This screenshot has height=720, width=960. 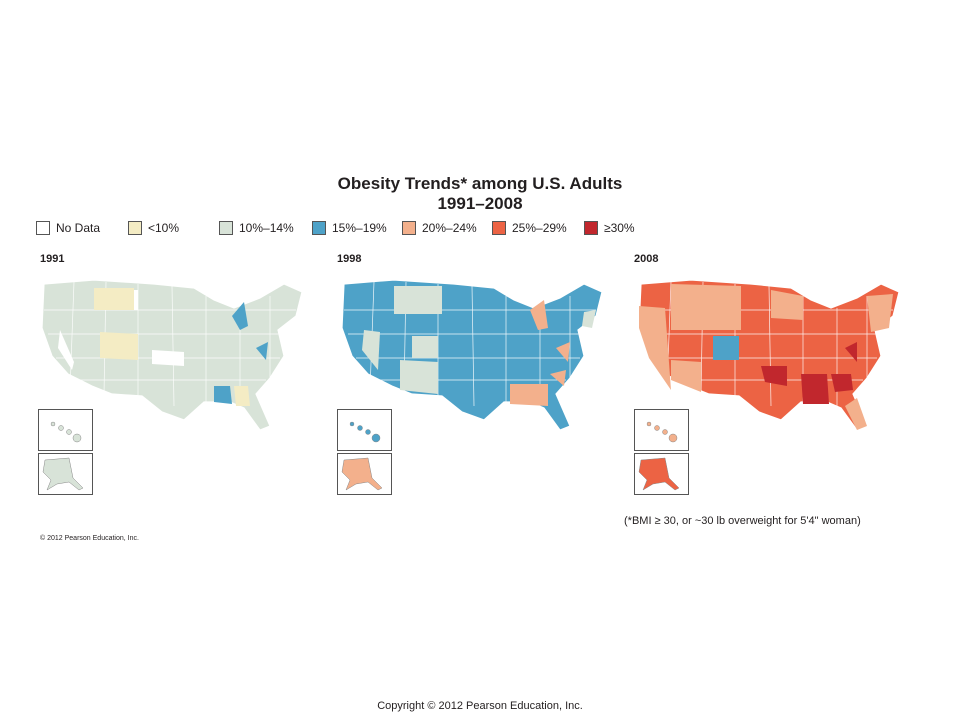 I want to click on legend-item-no-data: No Data, so click(x=68, y=228).